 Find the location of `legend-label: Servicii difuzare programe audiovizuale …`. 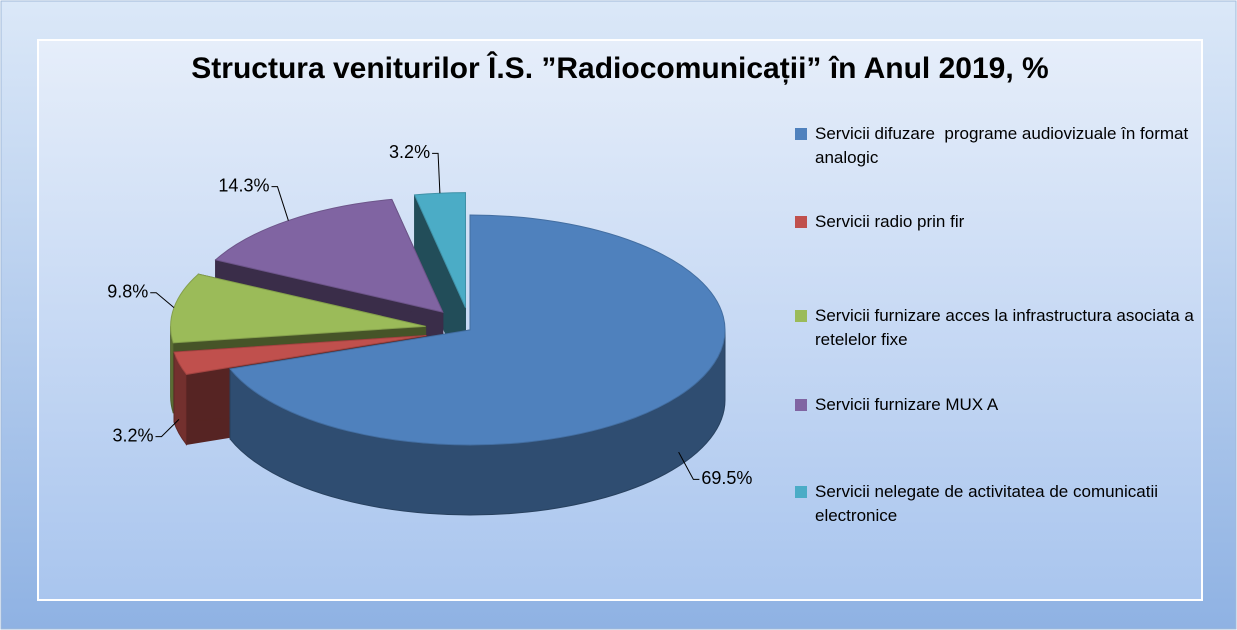

legend-label: Servicii difuzare programe audiovizuale … is located at coordinates (1004, 145).